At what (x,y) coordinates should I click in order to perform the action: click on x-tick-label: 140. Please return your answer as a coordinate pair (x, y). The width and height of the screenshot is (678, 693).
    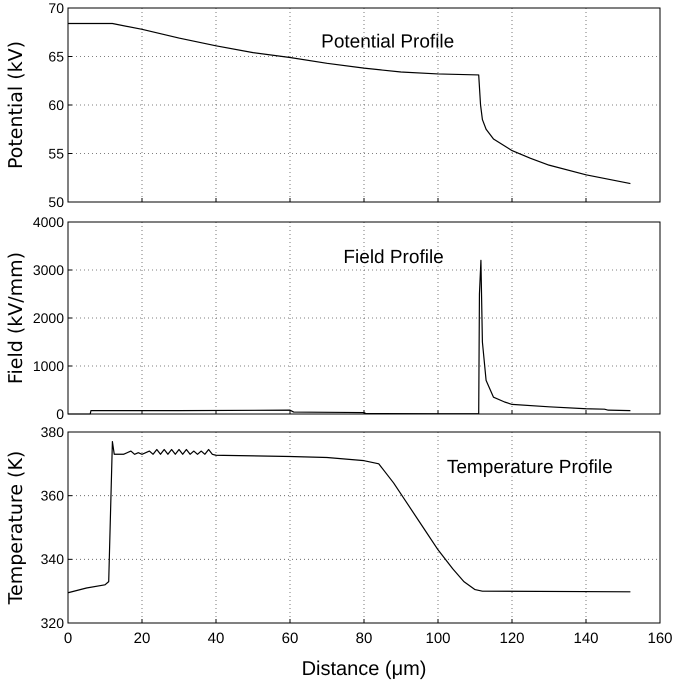
    Looking at the image, I should click on (586, 638).